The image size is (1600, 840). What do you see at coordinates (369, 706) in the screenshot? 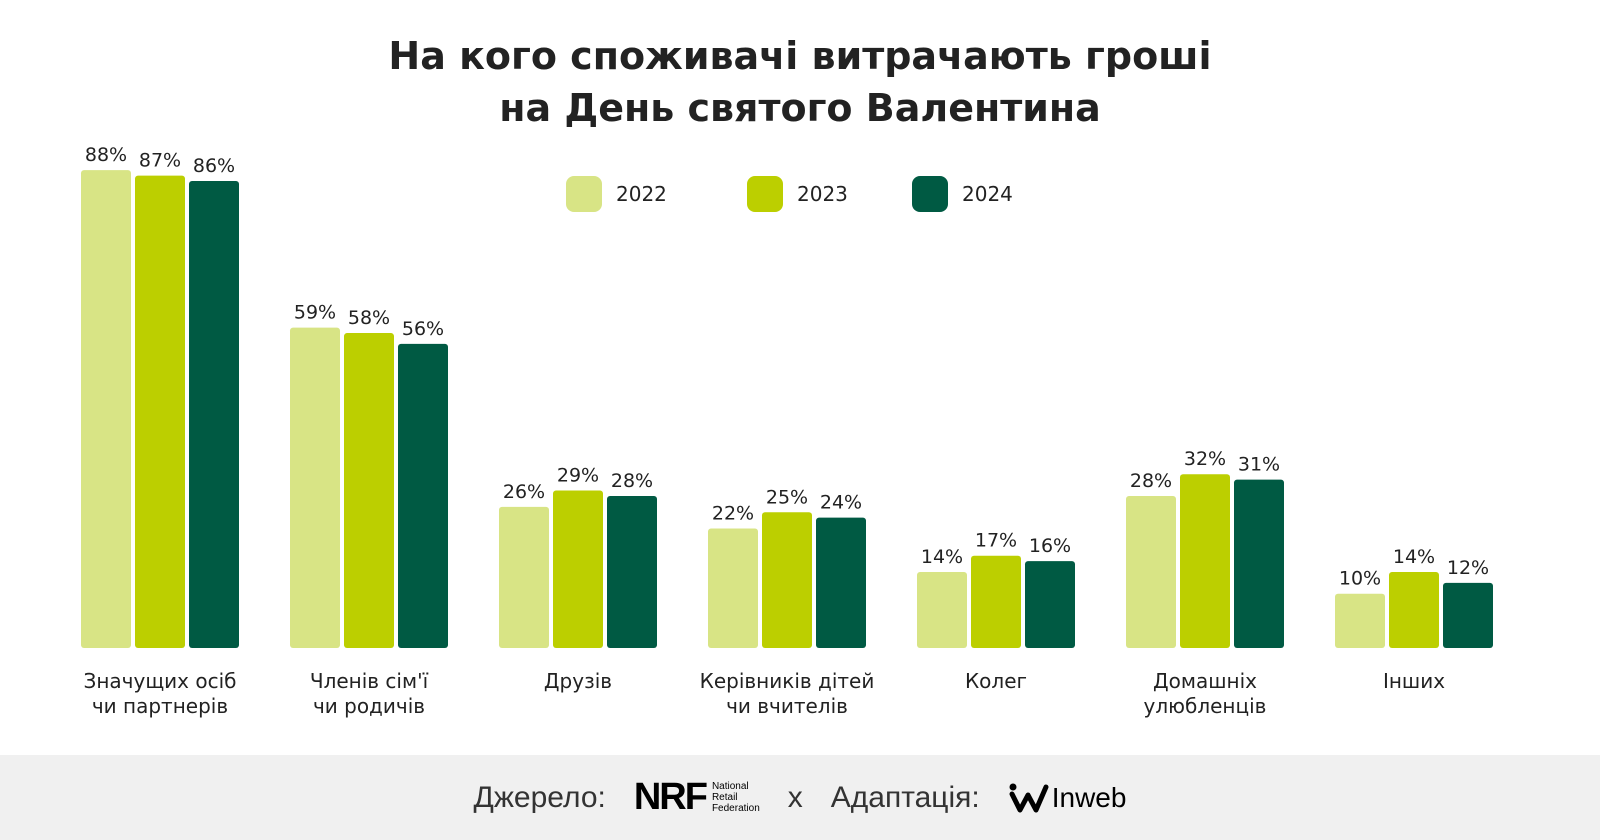
I see `category-label: чи родичів` at bounding box center [369, 706].